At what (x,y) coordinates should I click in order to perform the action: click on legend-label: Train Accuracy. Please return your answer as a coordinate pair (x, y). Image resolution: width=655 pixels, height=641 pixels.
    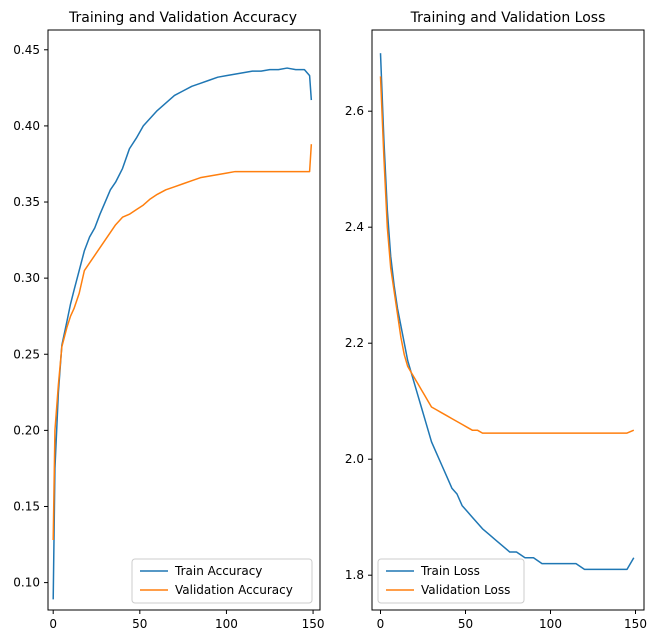
    Looking at the image, I should click on (218, 571).